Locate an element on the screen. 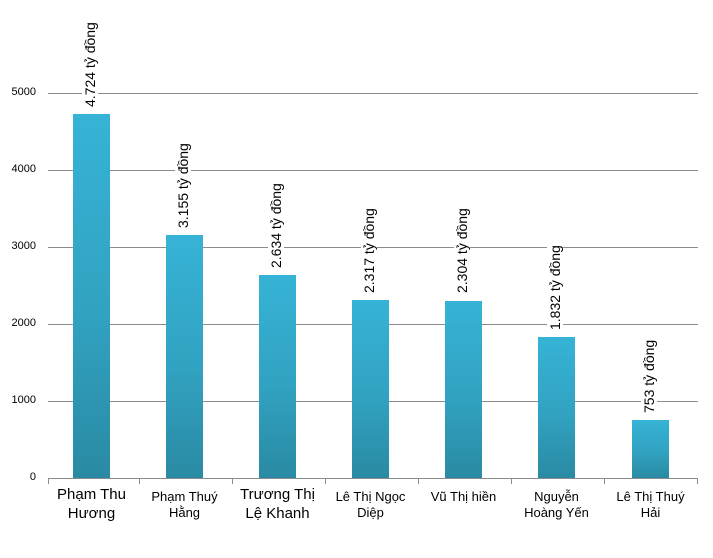  x-category-label: Trương Thị Lệ Khanh is located at coordinates (277, 505).